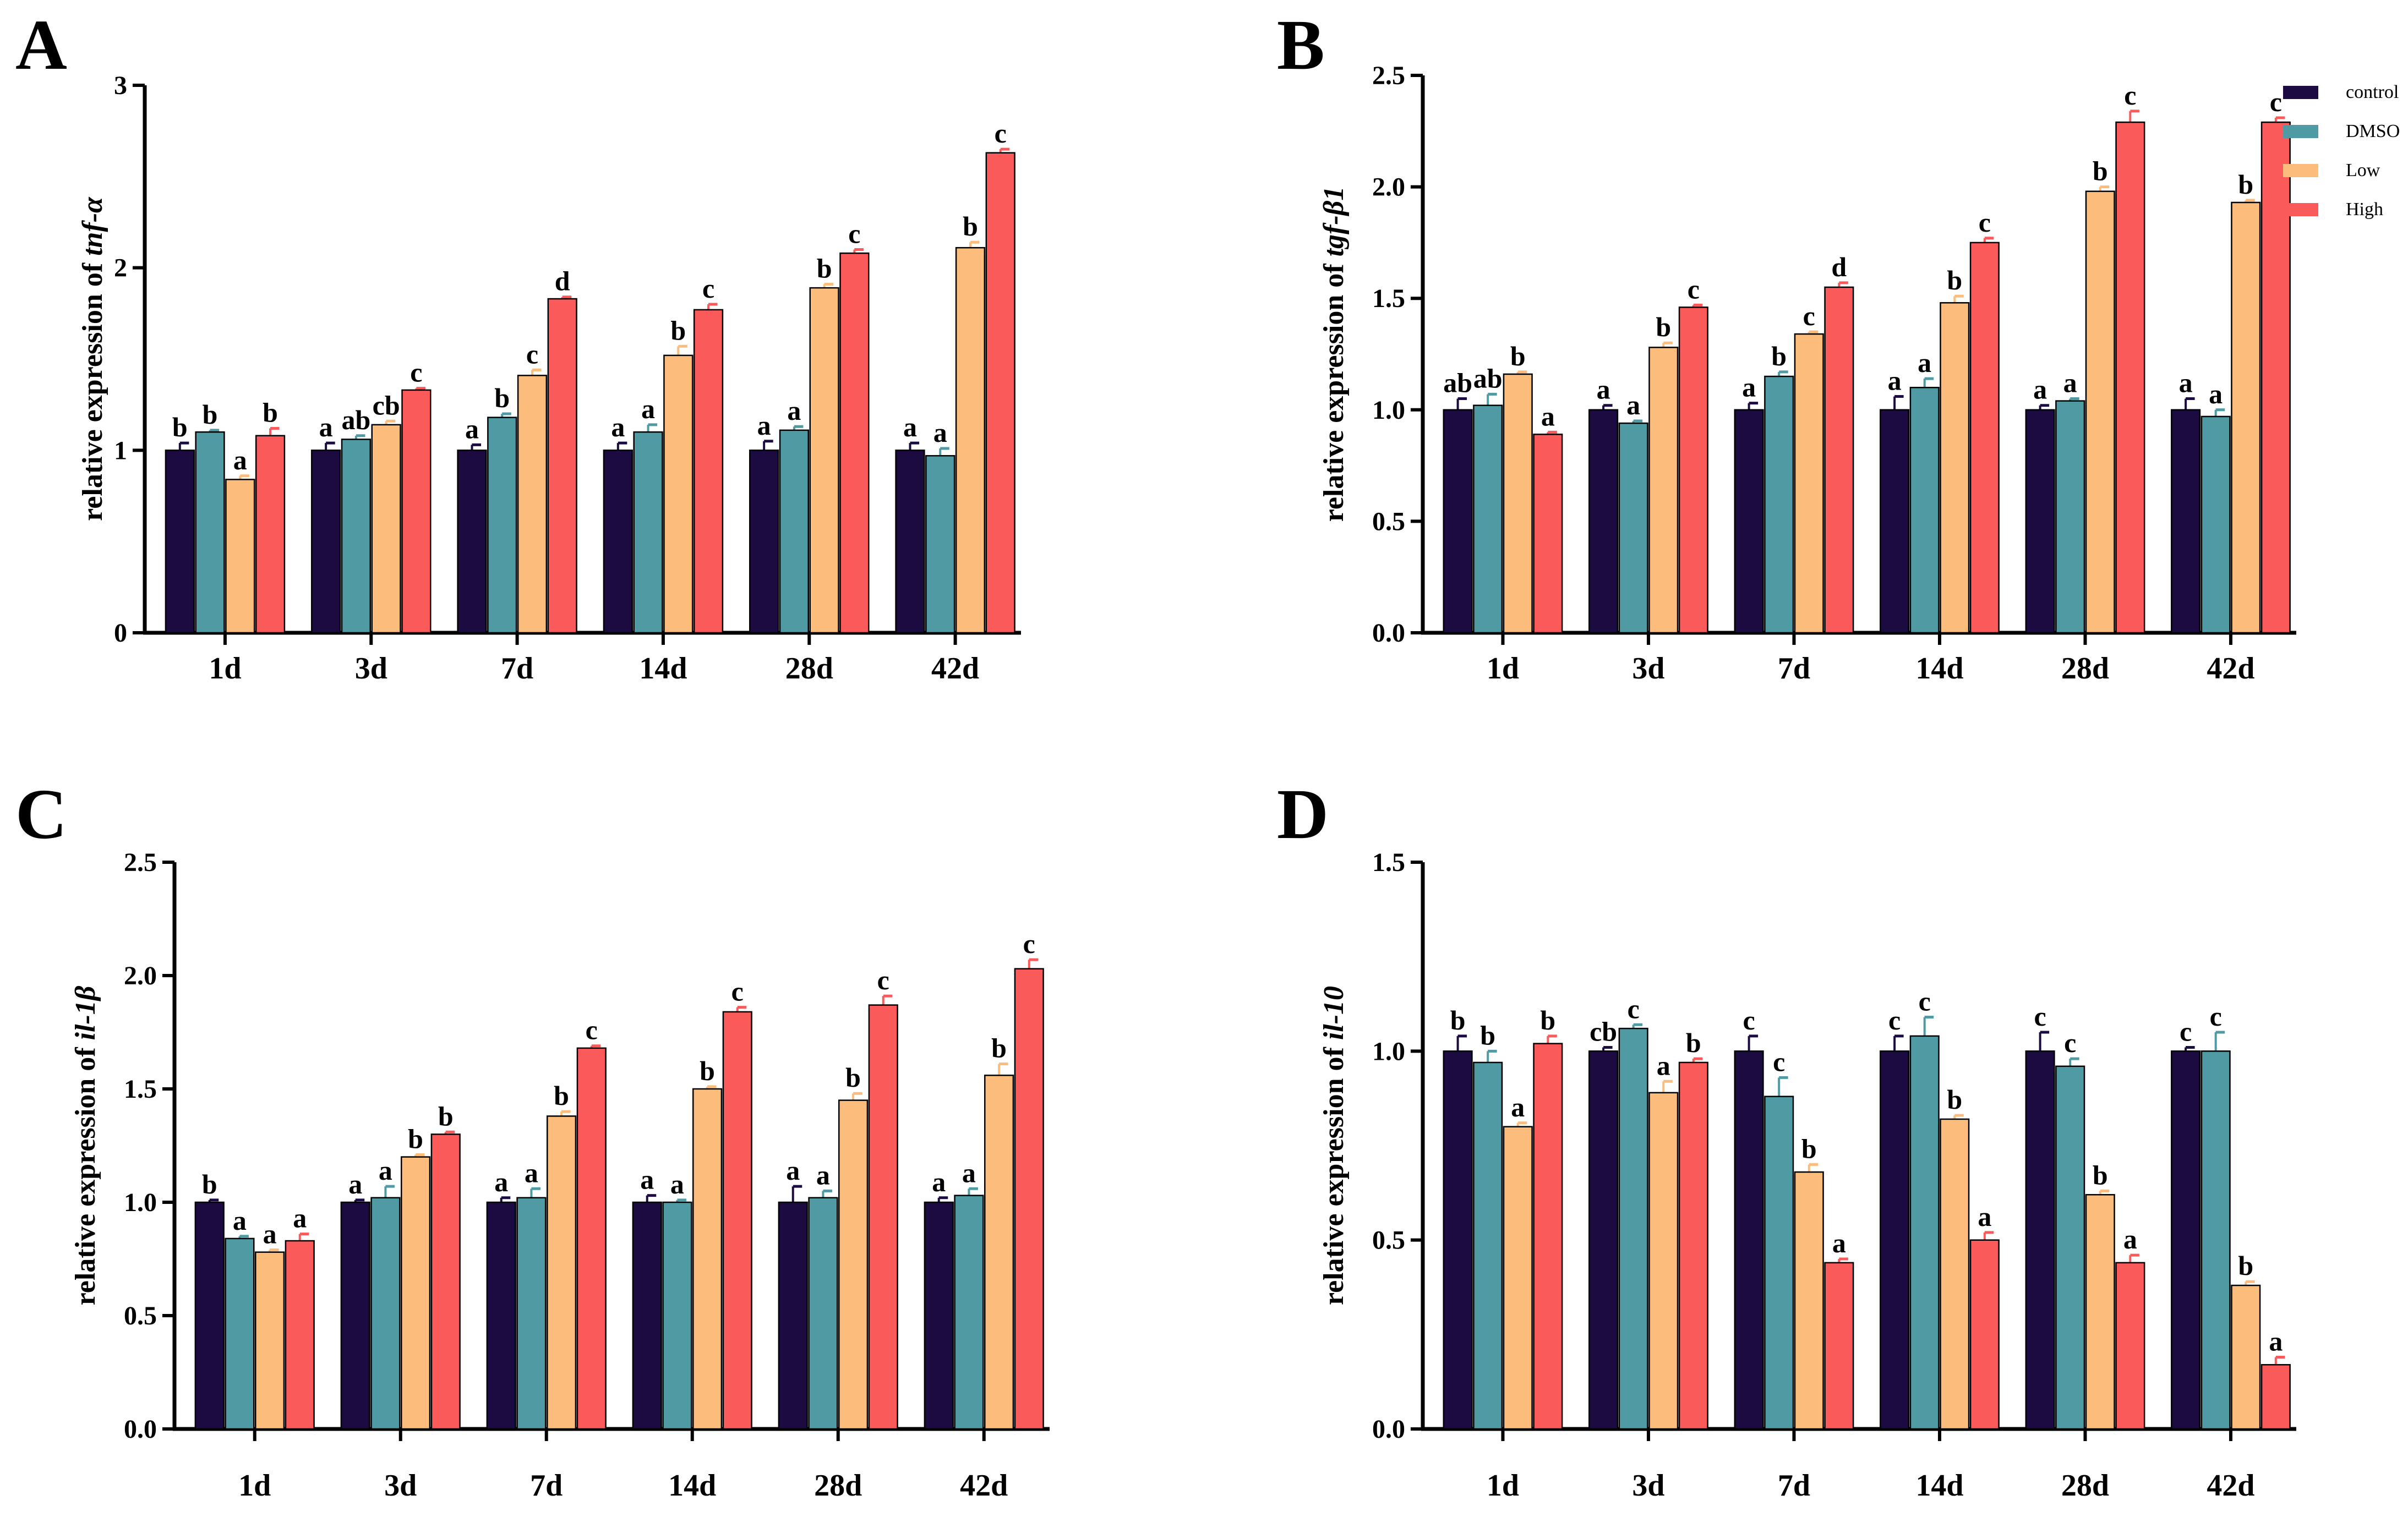  What do you see at coordinates (1939, 668) in the screenshot?
I see `x-tick-label: 14d` at bounding box center [1939, 668].